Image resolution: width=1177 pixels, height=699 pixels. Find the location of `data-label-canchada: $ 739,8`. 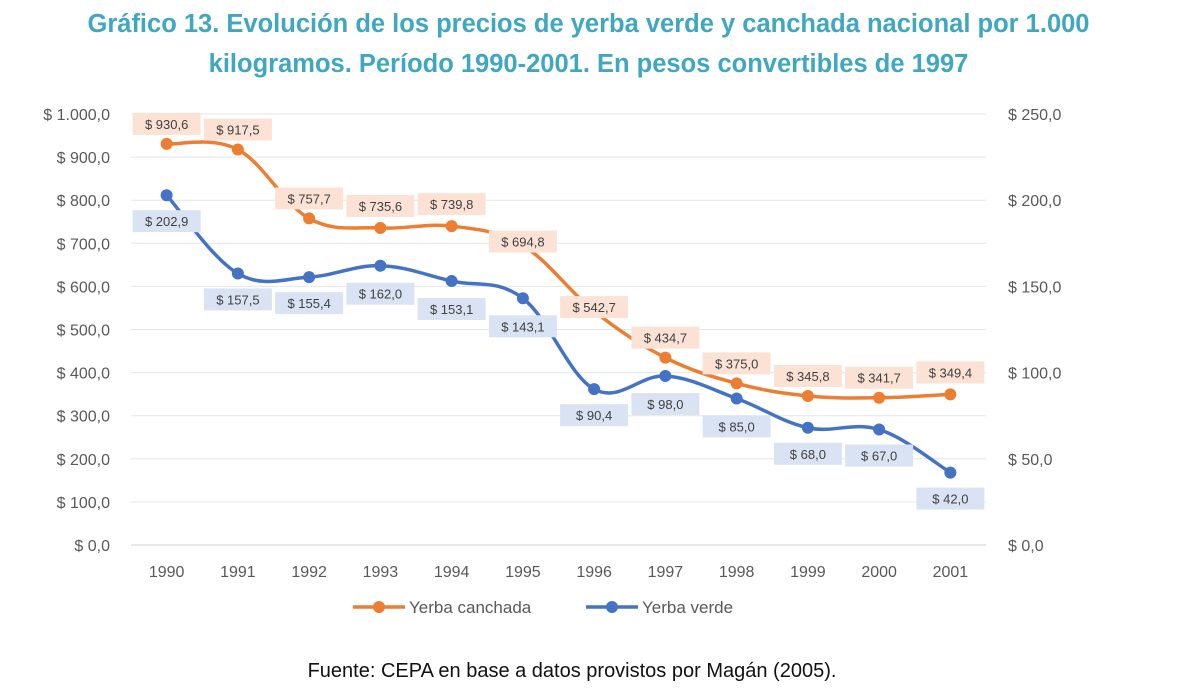

data-label-canchada: $ 739,8 is located at coordinates (451, 204).